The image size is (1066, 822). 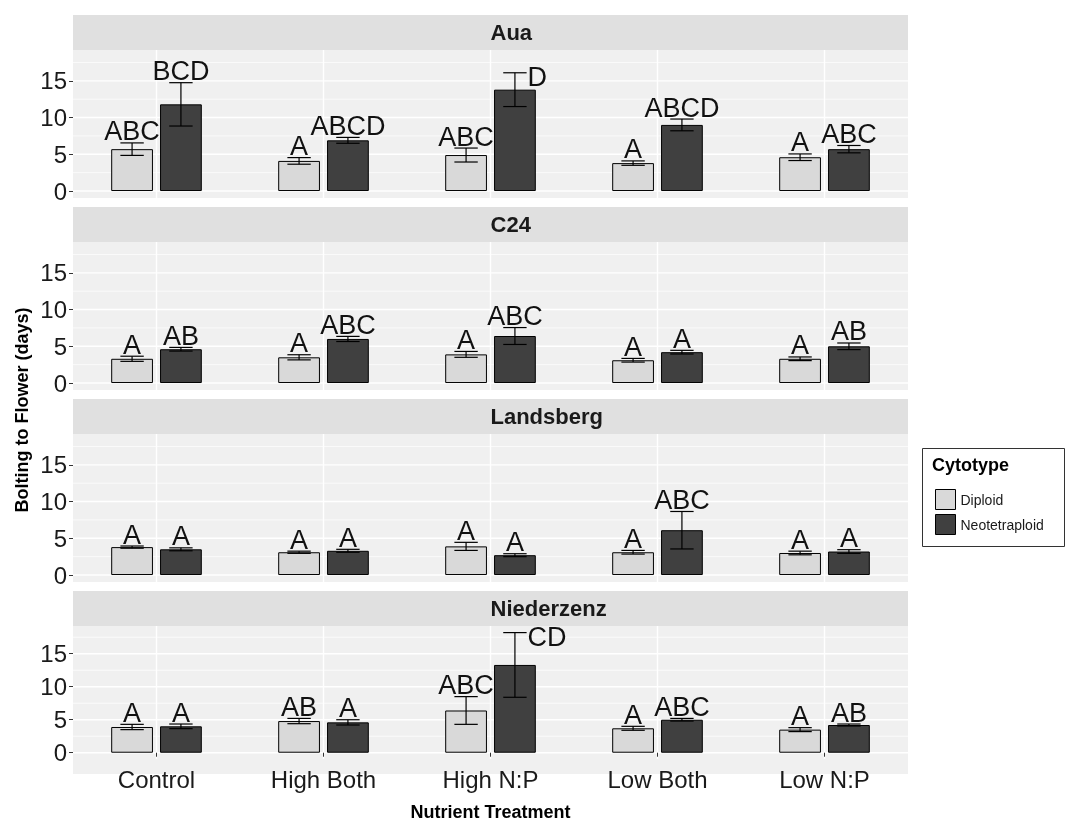 What do you see at coordinates (490, 812) in the screenshot?
I see `x-axis-title: Nutrient Treatment` at bounding box center [490, 812].